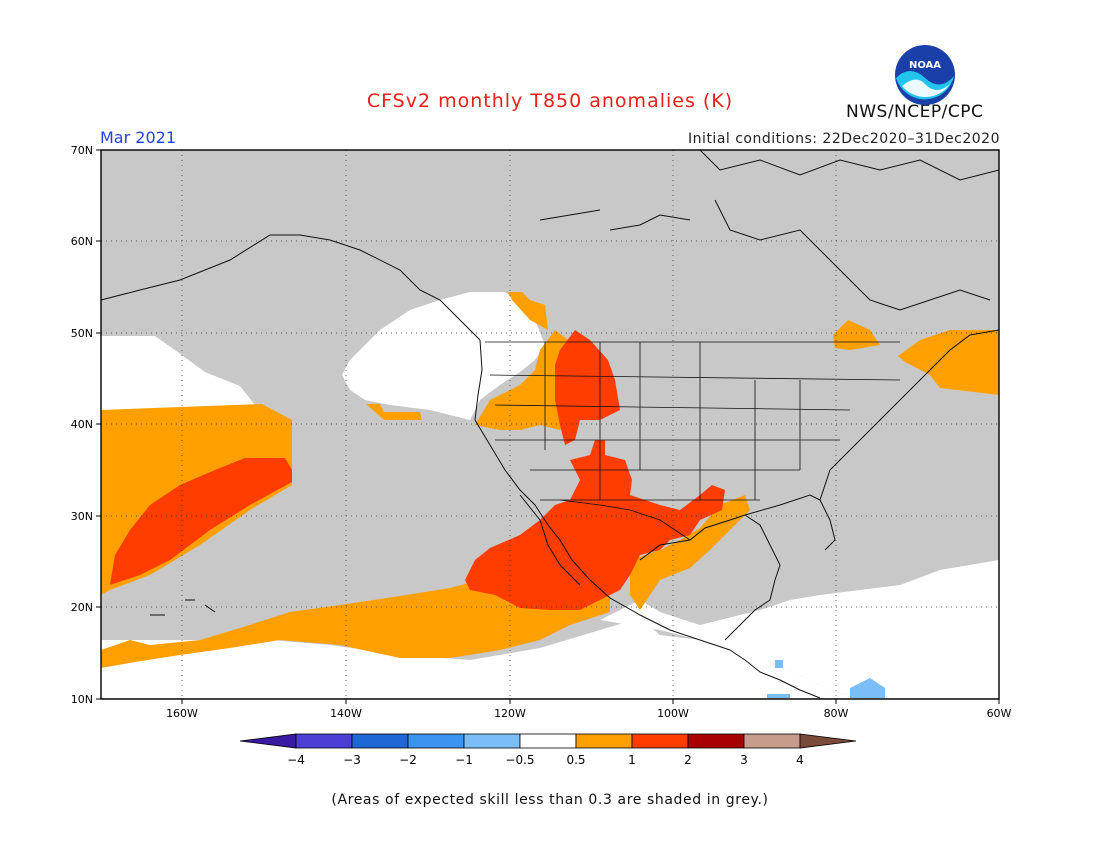 The width and height of the screenshot is (1100, 850). I want to click on legend-tick: 0.5, so click(575, 760).